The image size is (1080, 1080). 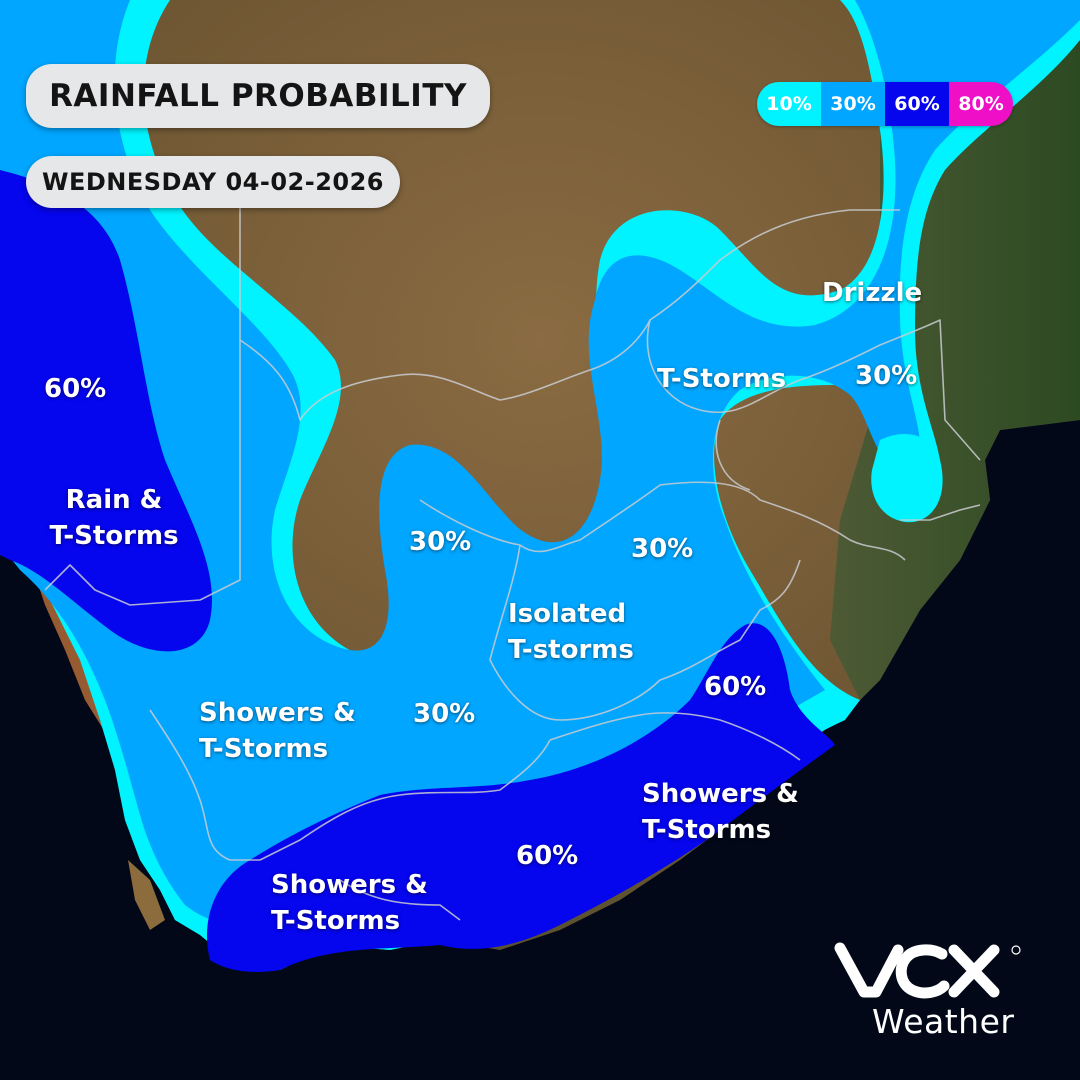 I want to click on label-isolated-tstorms: Isolated T-storms, so click(x=571, y=632).